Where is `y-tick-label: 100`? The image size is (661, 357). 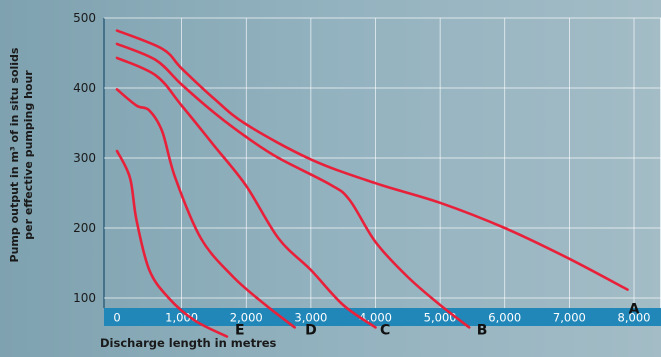
y-tick-label: 100 is located at coordinates (84, 298).